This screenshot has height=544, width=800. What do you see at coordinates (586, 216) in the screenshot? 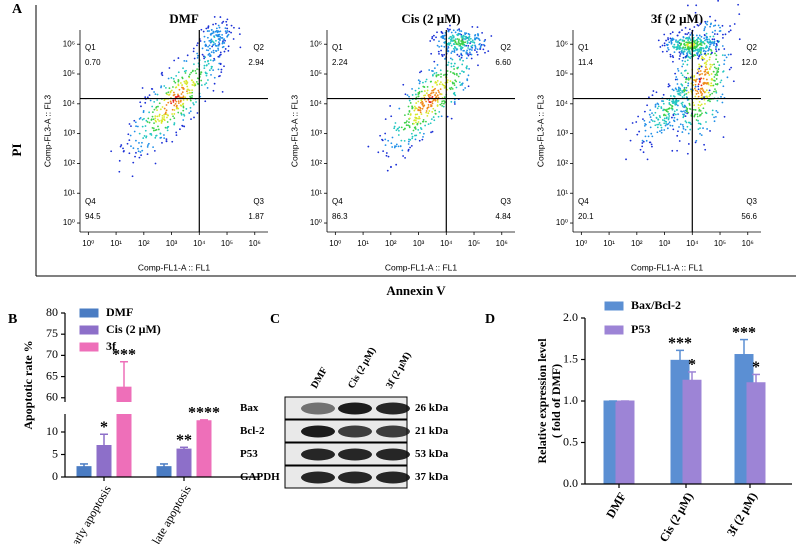
I see `quadrant-percent: 20.1` at bounding box center [586, 216].